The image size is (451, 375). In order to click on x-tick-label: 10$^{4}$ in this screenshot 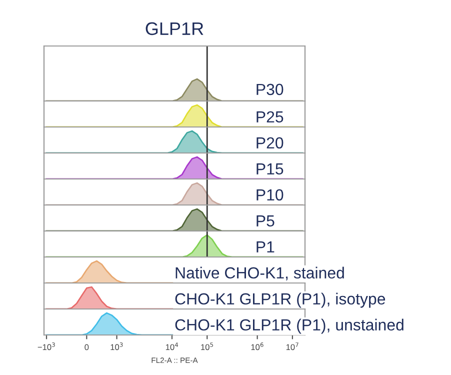, I will do `click(172, 346)`.